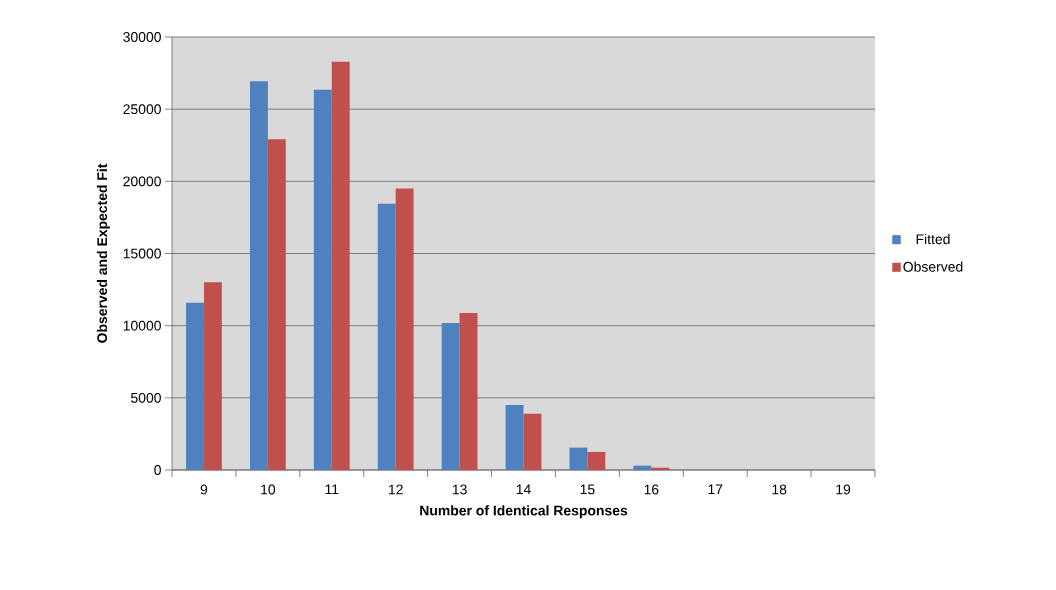  Describe the element at coordinates (523, 489) in the screenshot. I see `x-tick-label: 14` at that location.